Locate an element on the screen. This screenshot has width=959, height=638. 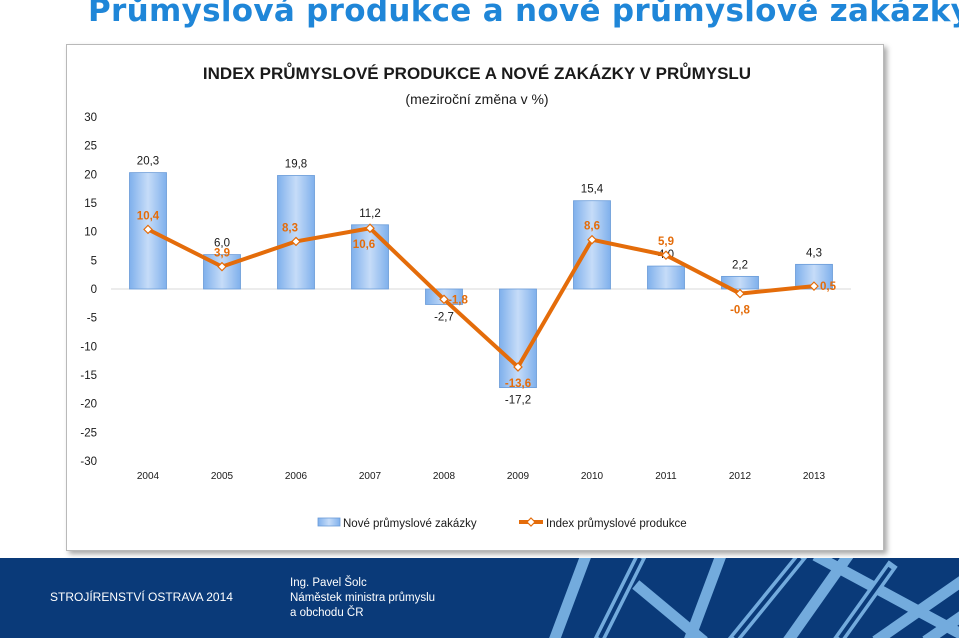
author-org: a obchodu ČR is located at coordinates (327, 613).